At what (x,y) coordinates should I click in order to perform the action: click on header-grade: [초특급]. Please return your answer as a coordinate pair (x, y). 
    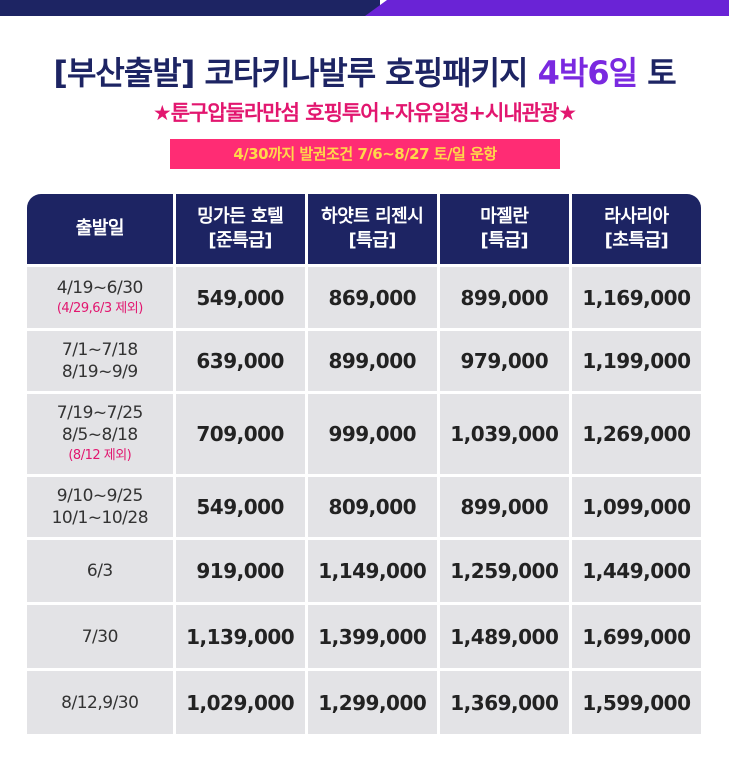
    Looking at the image, I should click on (636, 240).